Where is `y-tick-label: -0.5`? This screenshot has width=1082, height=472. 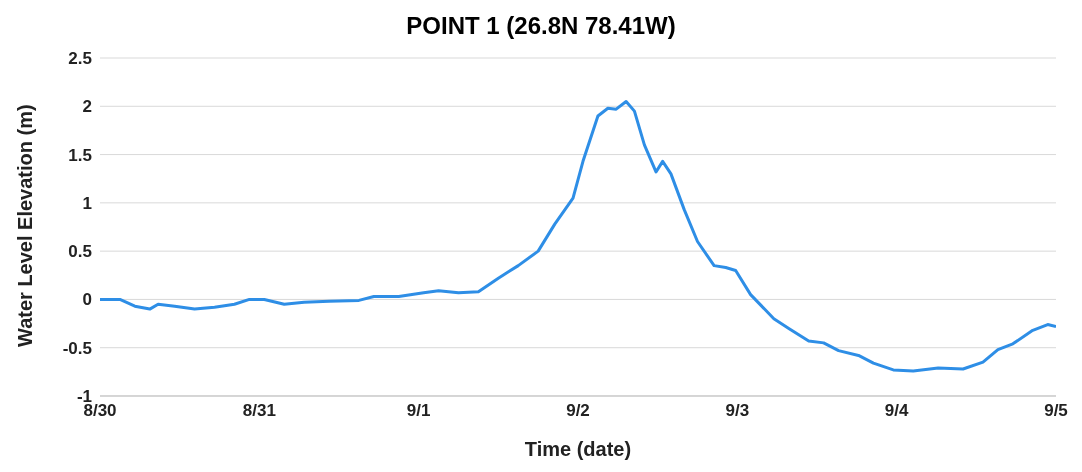 y-tick-label: -0.5 is located at coordinates (77, 348).